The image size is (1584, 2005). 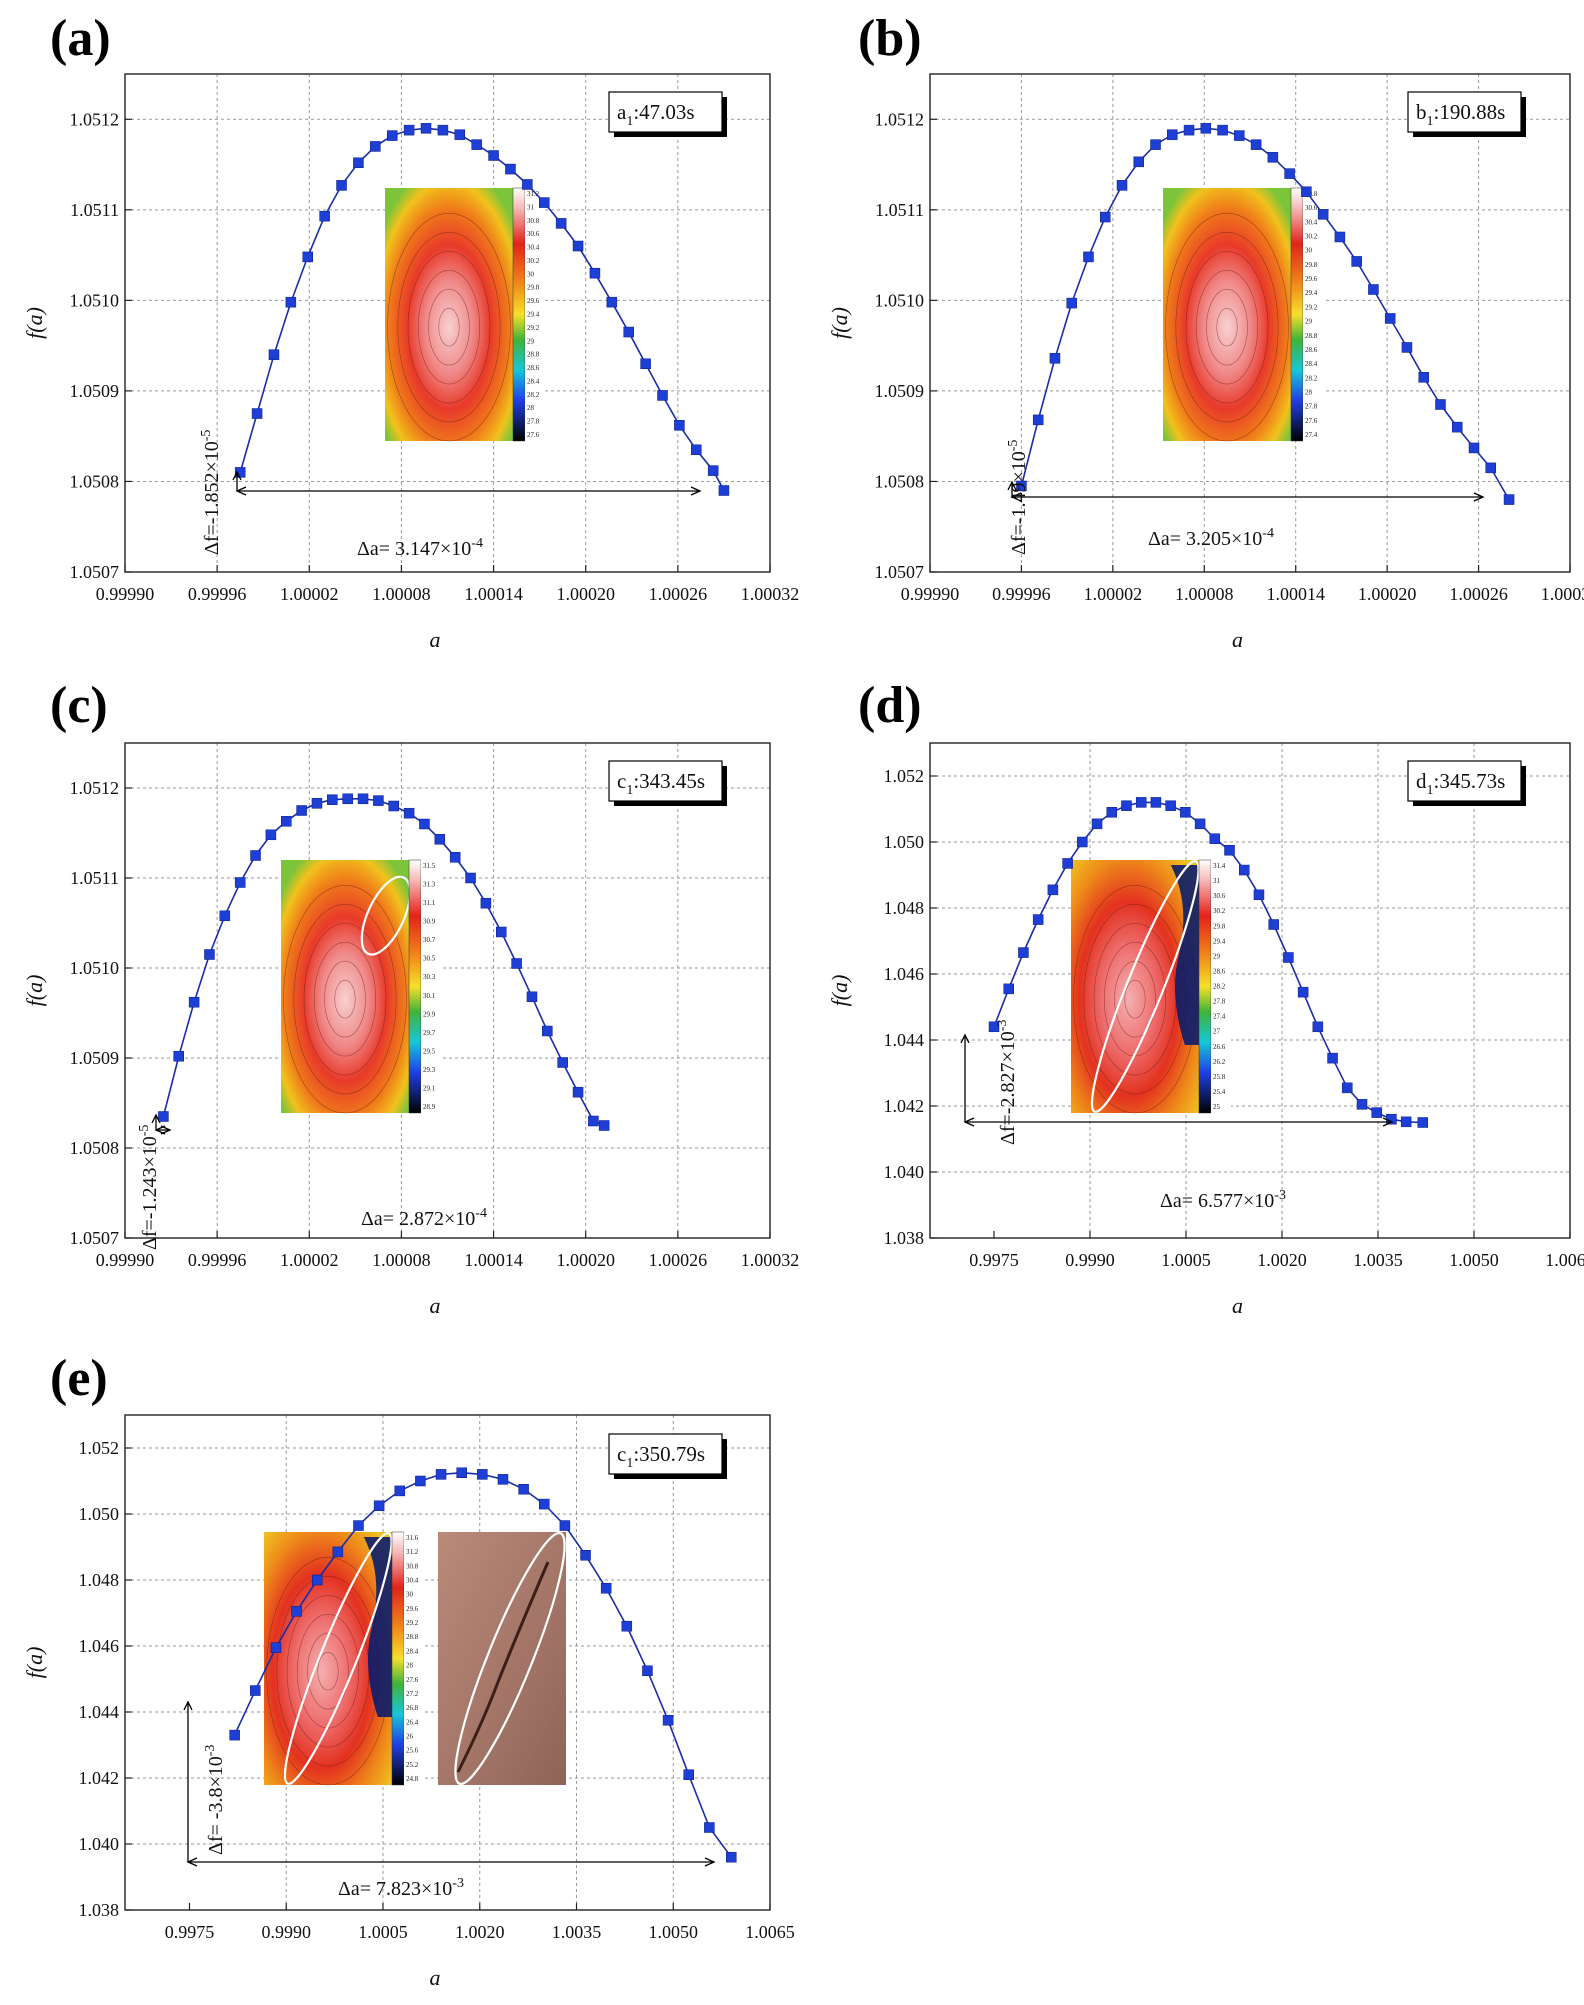 What do you see at coordinates (414, 549) in the screenshot?
I see `delta-a-text: Δa= 3.147×10` at bounding box center [414, 549].